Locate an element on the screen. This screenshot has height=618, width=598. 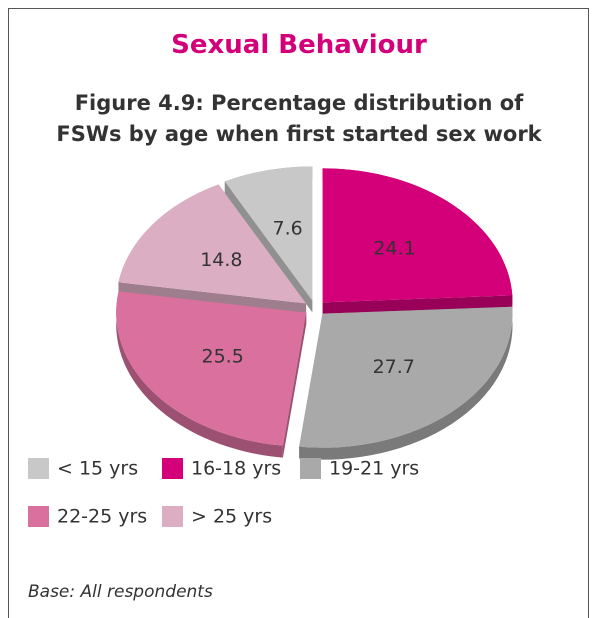
legend-label: 19-21 yrs is located at coordinates (374, 469).